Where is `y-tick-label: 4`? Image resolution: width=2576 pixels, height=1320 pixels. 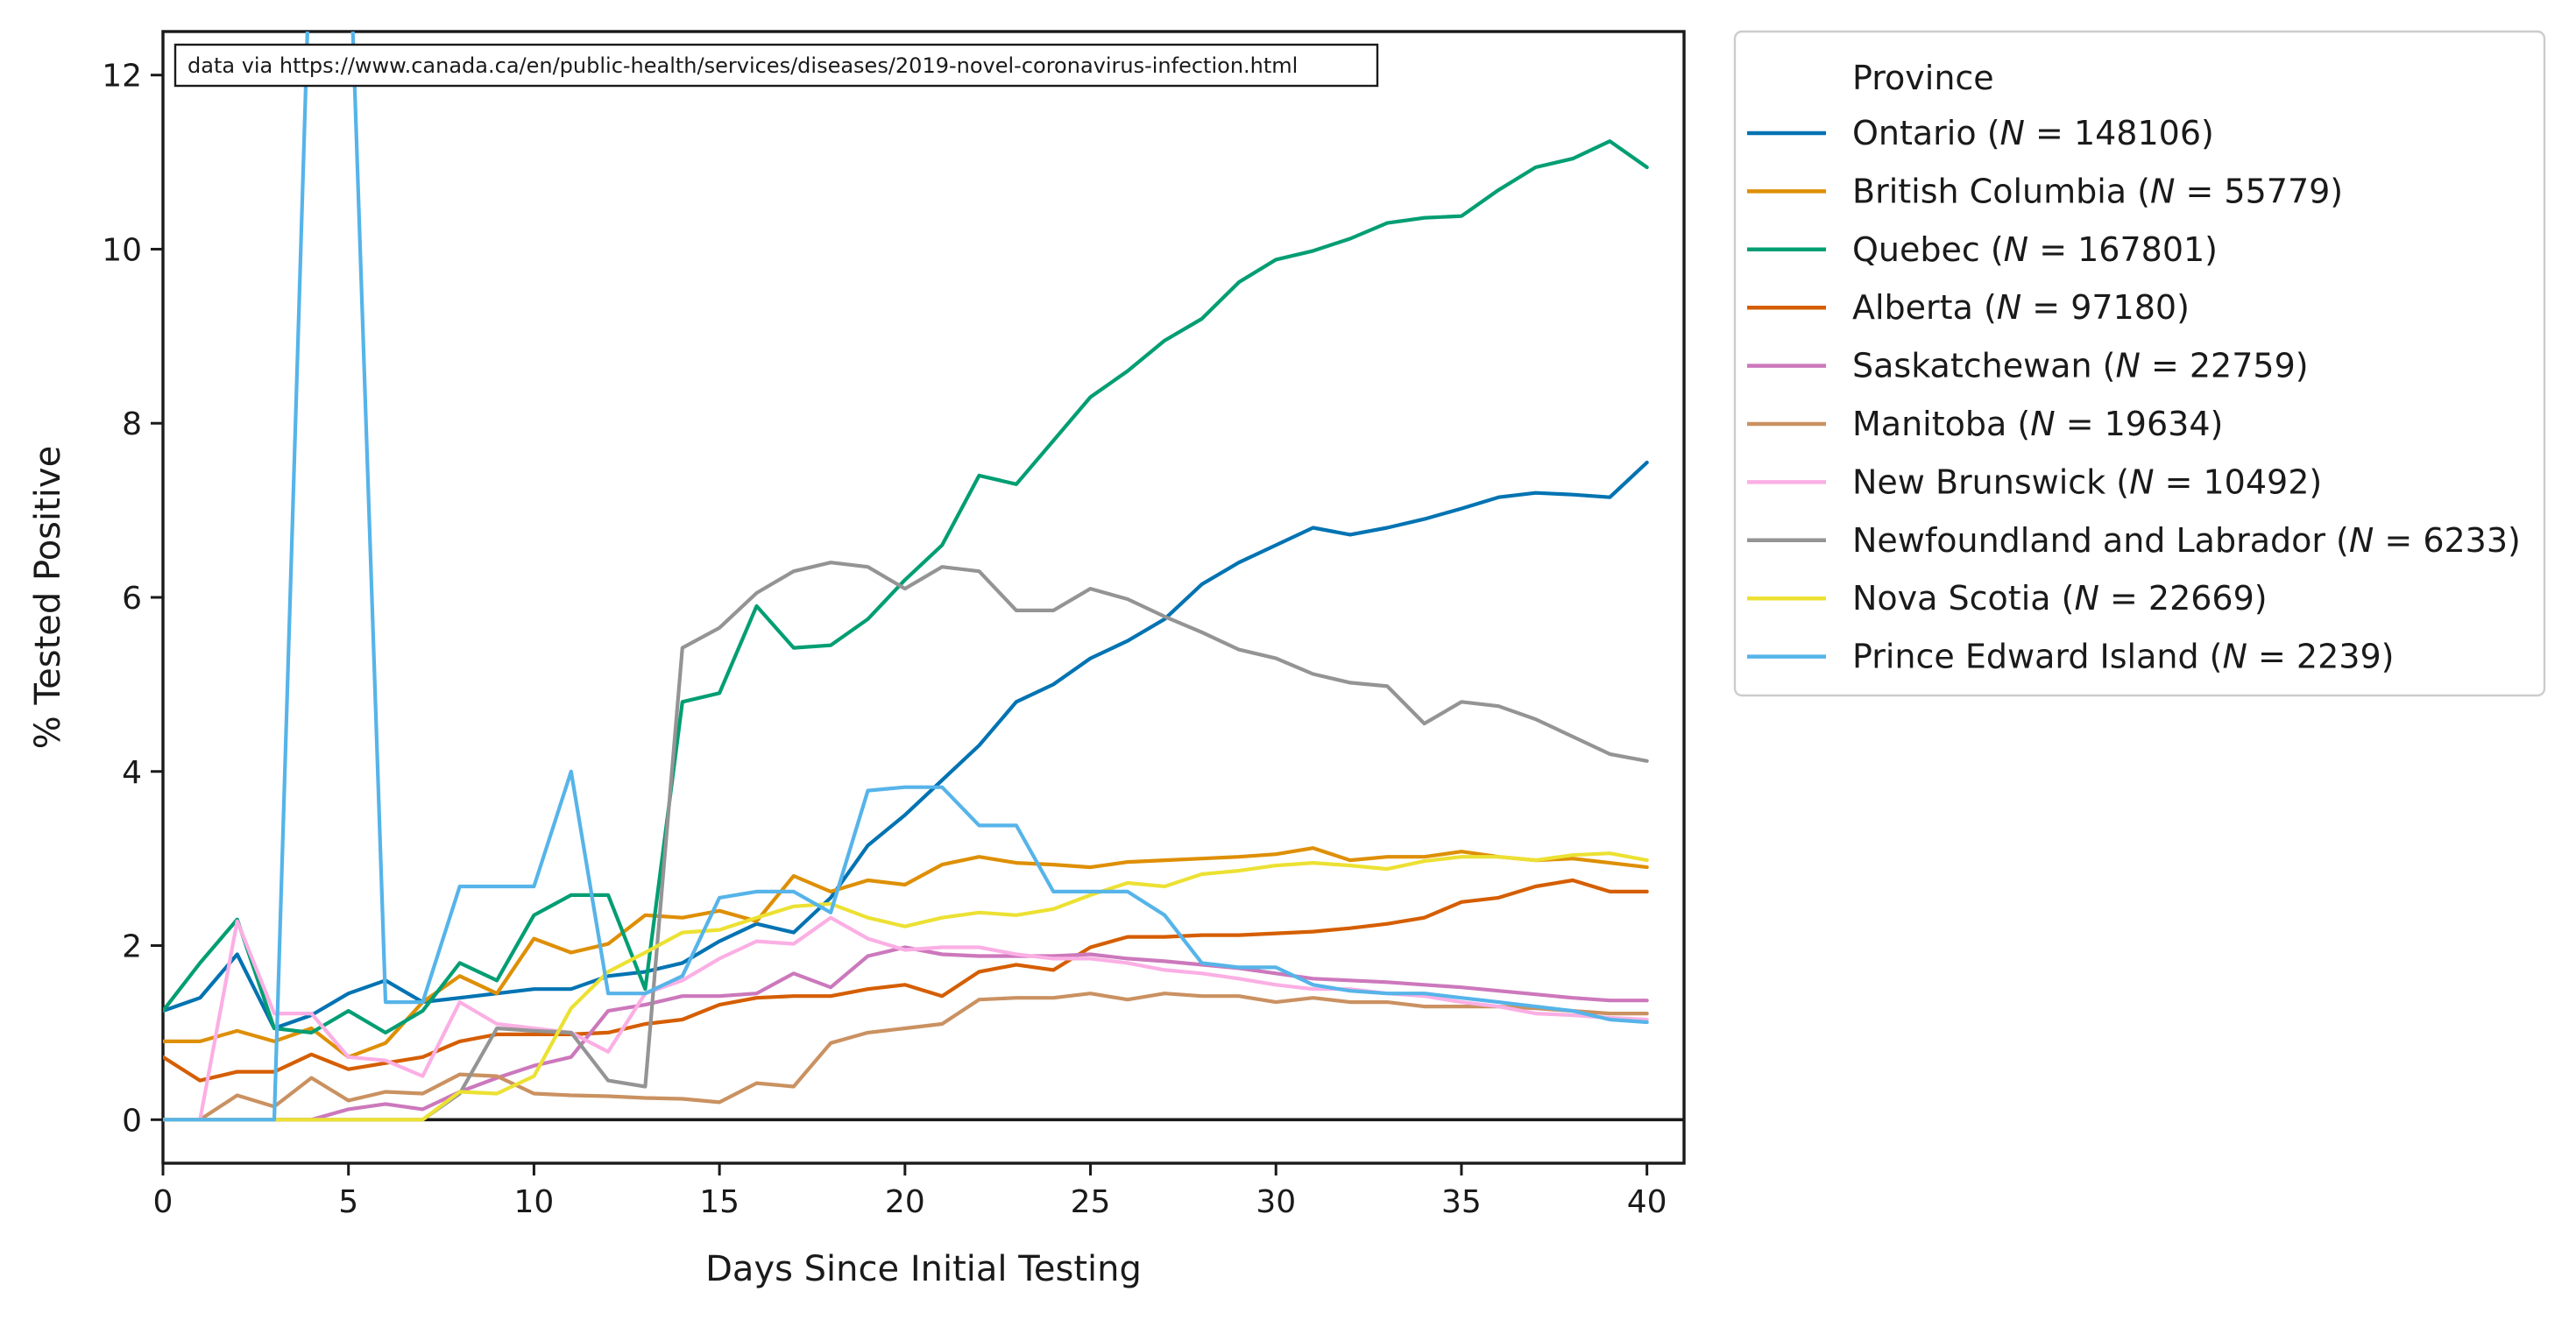 y-tick-label: 4 is located at coordinates (132, 773).